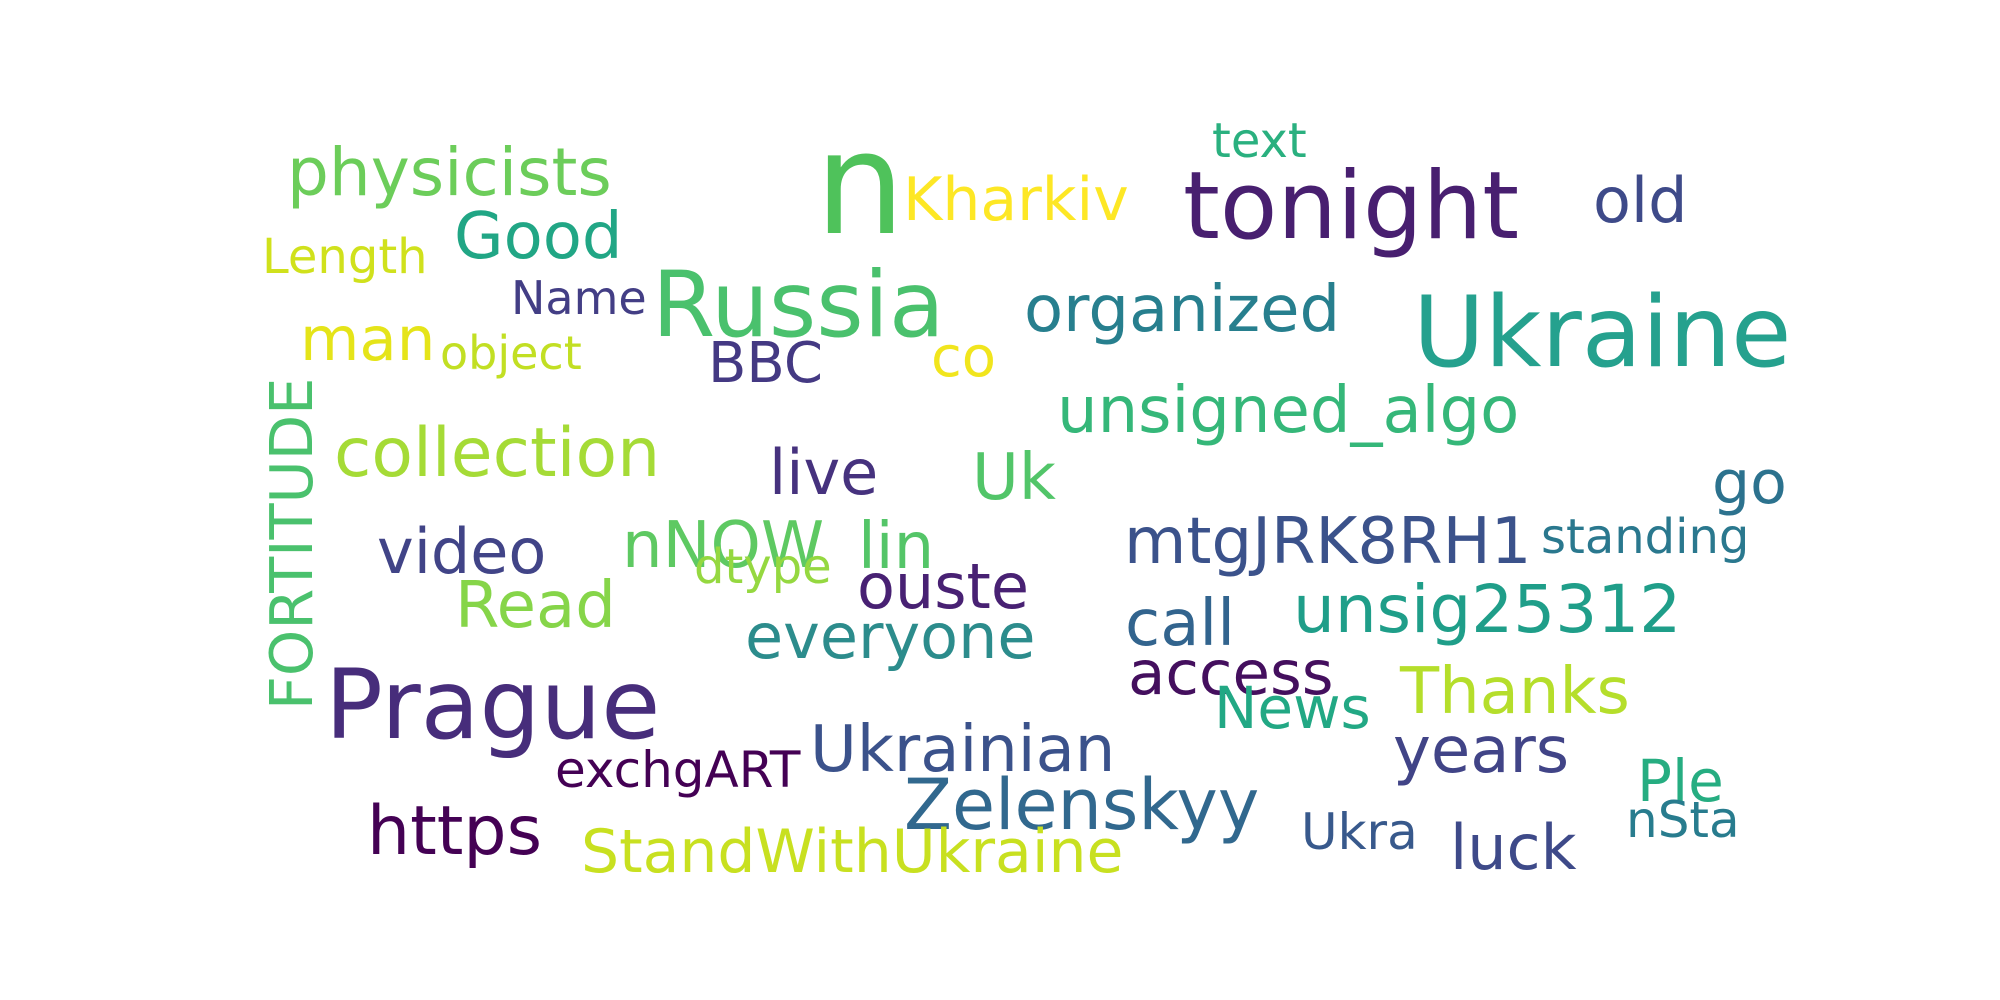  What do you see at coordinates (535, 606) in the screenshot?
I see `word-read: Read` at bounding box center [535, 606].